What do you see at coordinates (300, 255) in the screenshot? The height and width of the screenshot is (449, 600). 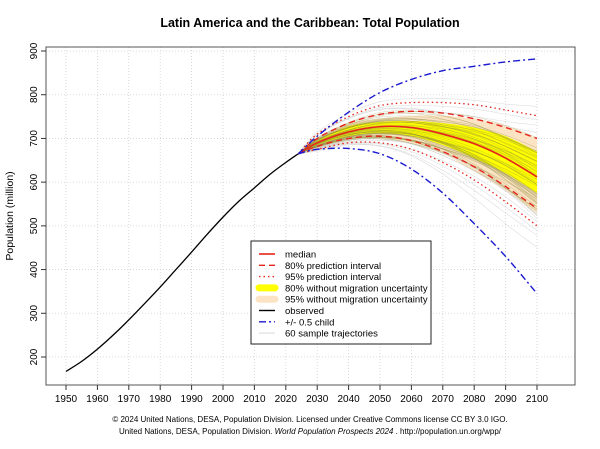 I see `legend-label: median` at bounding box center [300, 255].